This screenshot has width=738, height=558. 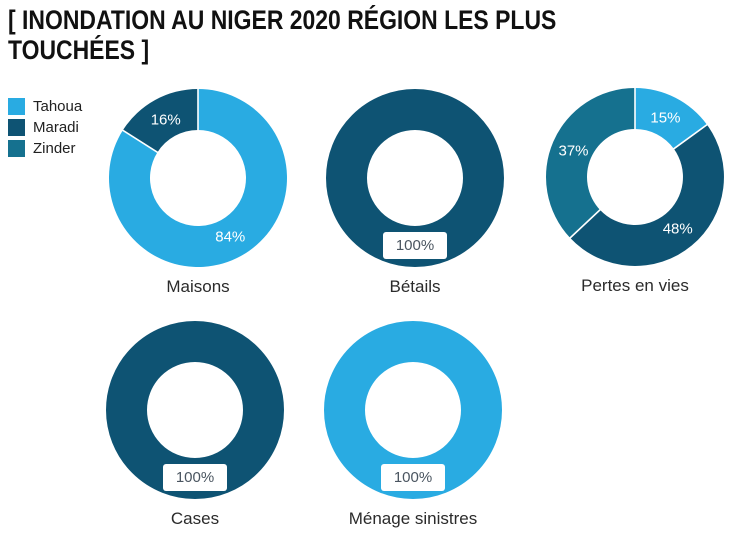 What do you see at coordinates (413, 518) in the screenshot?
I see `chart-category-label: Ménage sinistres` at bounding box center [413, 518].